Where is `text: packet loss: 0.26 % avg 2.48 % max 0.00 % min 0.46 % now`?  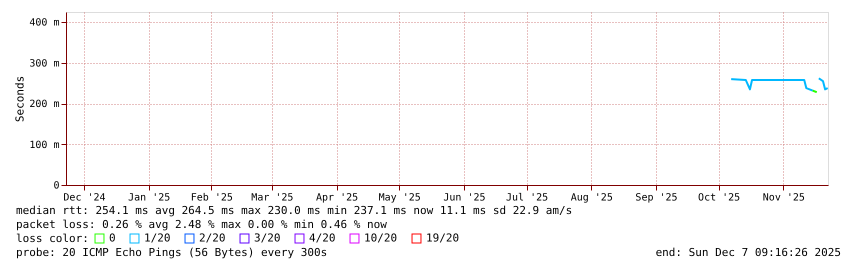
text: packet loss: 0.26 % avg 2.48 % max 0.00 % min 0.46 % now is located at coordinates (202, 224).